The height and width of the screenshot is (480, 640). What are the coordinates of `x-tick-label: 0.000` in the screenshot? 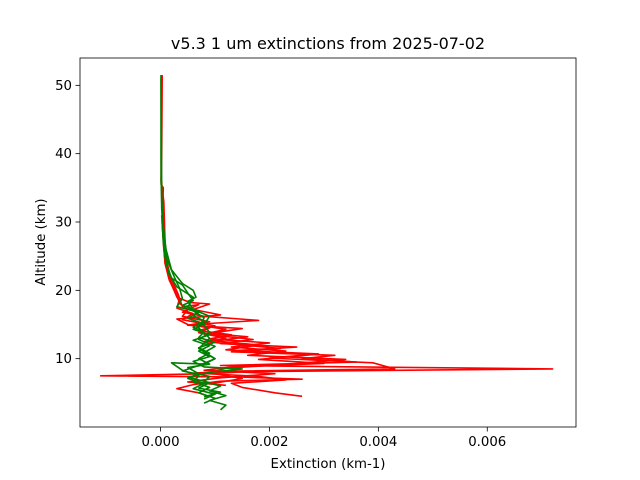 It's located at (161, 442).